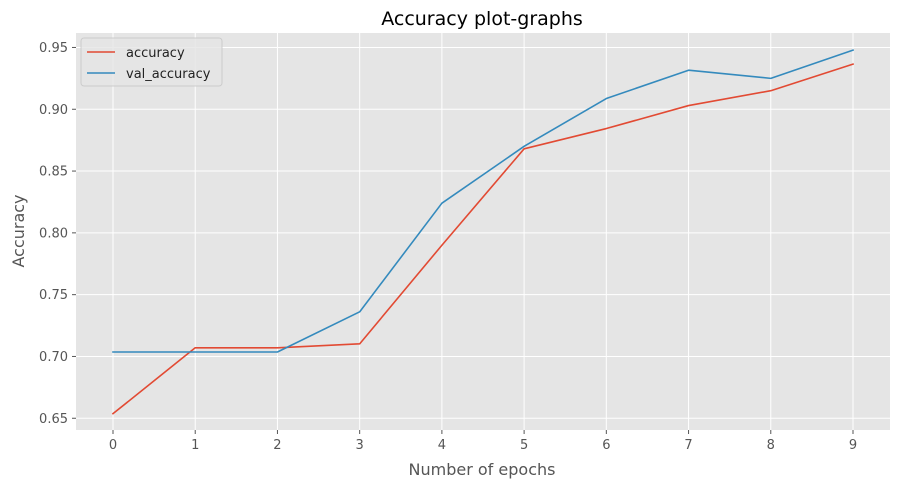 The width and height of the screenshot is (907, 490). Describe the element at coordinates (53, 419) in the screenshot. I see `y-tick-label: 0.65` at that location.